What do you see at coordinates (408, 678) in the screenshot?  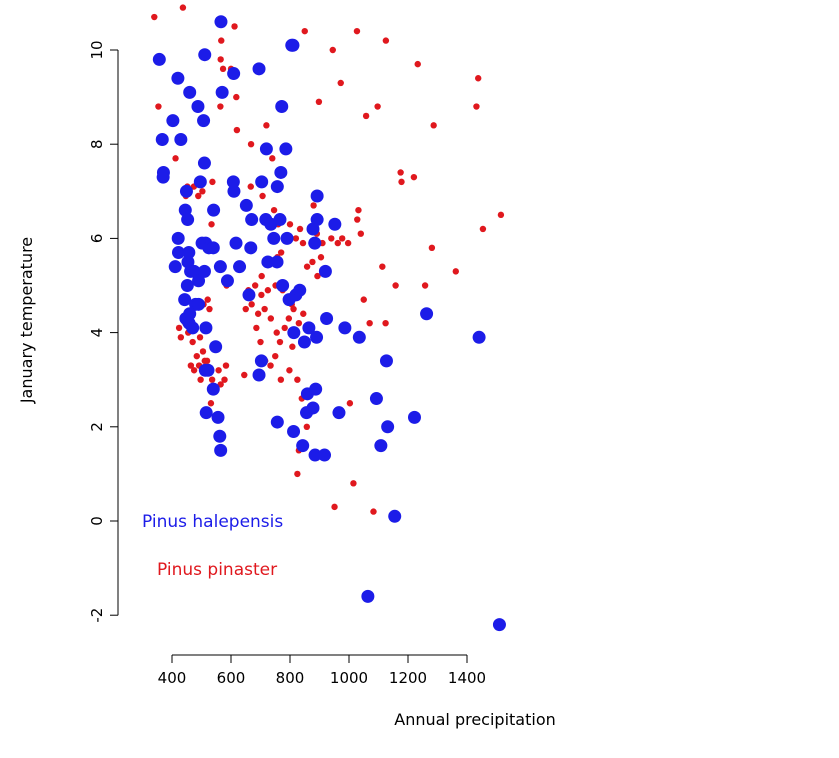 I see `x-tick-label: 1200` at bounding box center [408, 678].